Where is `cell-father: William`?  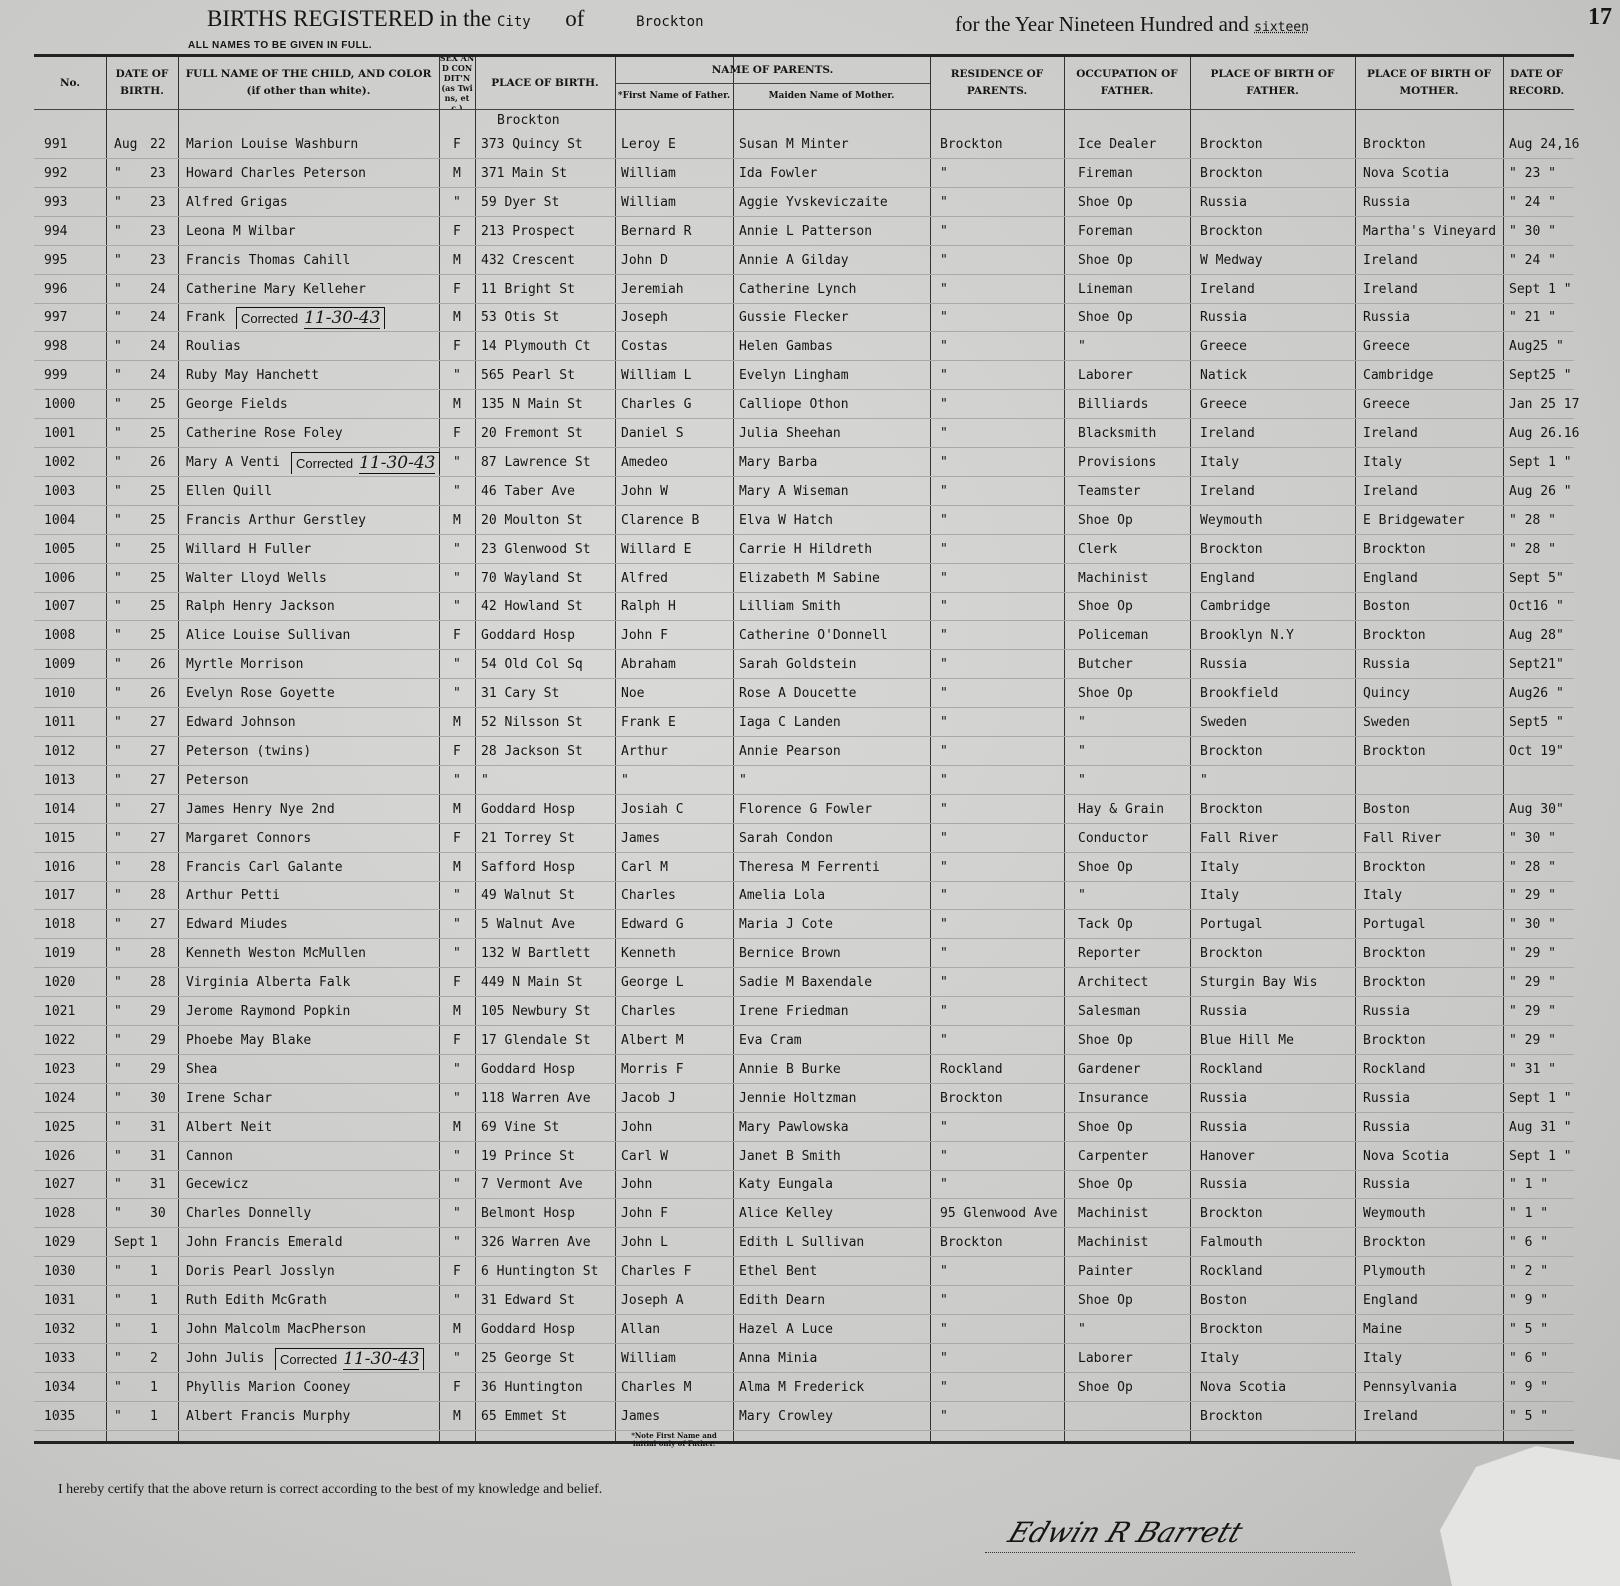 cell-father: William is located at coordinates (648, 202).